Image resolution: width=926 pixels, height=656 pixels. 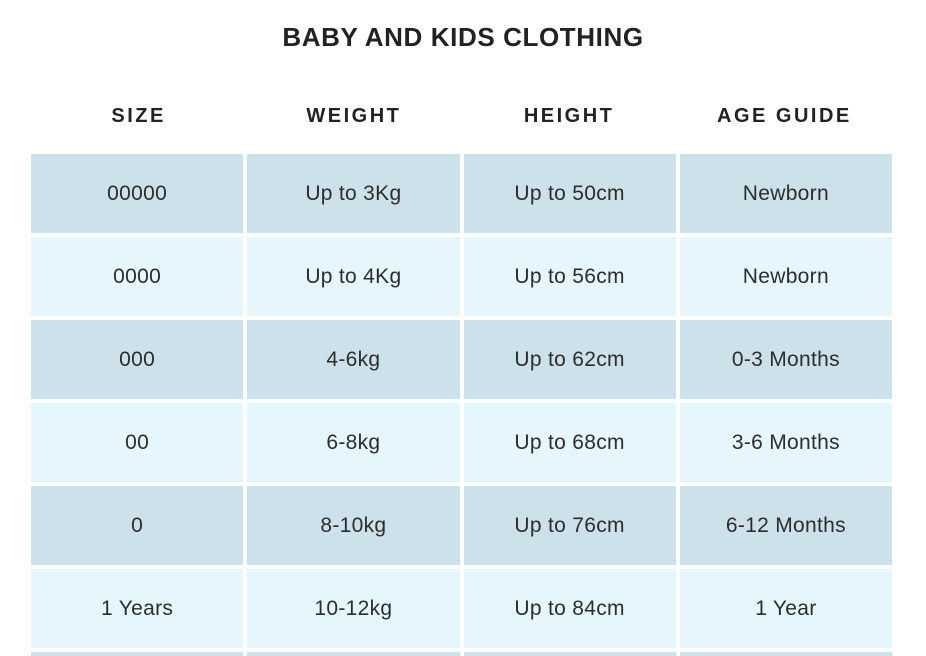 What do you see at coordinates (353, 193) in the screenshot?
I see `table-cell: Up to 3Kg` at bounding box center [353, 193].